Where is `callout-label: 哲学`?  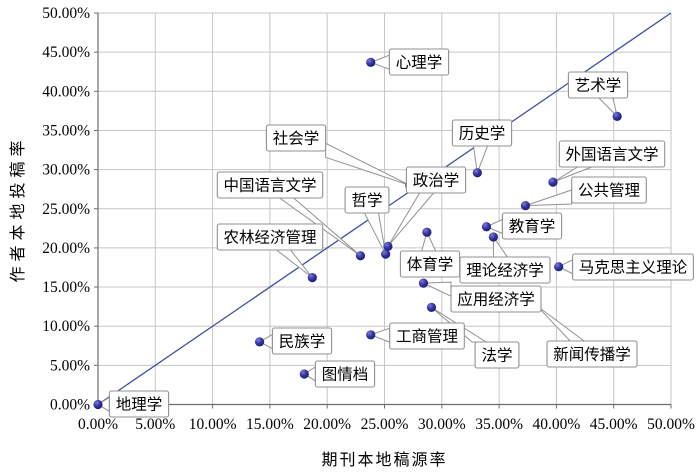 callout-label: 哲学 is located at coordinates (366, 201).